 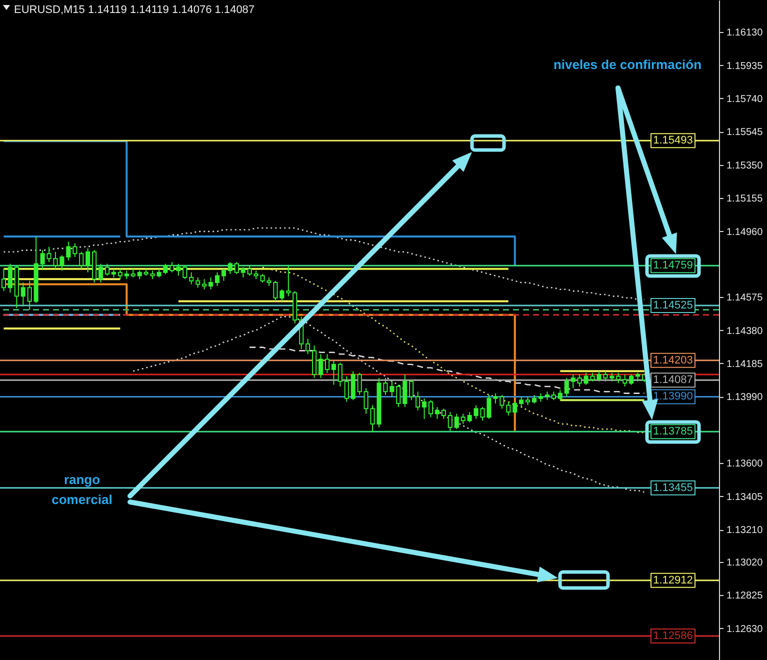 What do you see at coordinates (627, 65) in the screenshot?
I see `annotation: niveles de confirmación` at bounding box center [627, 65].